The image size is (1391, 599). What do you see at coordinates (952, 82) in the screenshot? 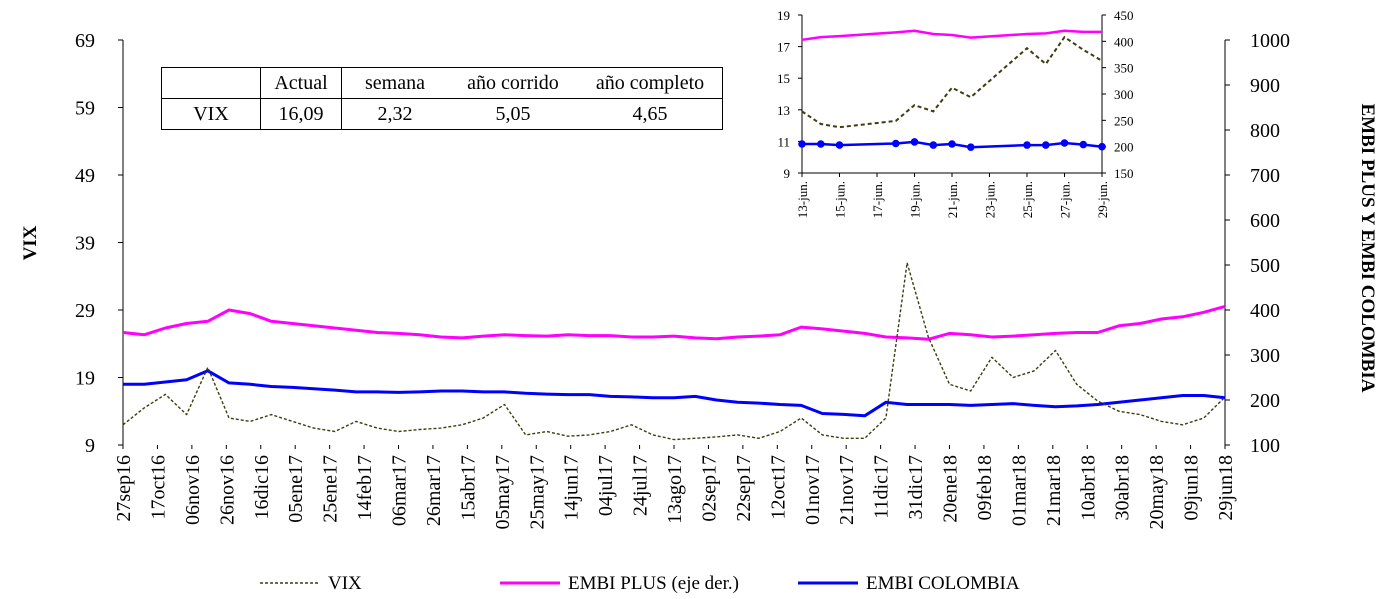
I see `inset-series-line-vix` at bounding box center [952, 82].